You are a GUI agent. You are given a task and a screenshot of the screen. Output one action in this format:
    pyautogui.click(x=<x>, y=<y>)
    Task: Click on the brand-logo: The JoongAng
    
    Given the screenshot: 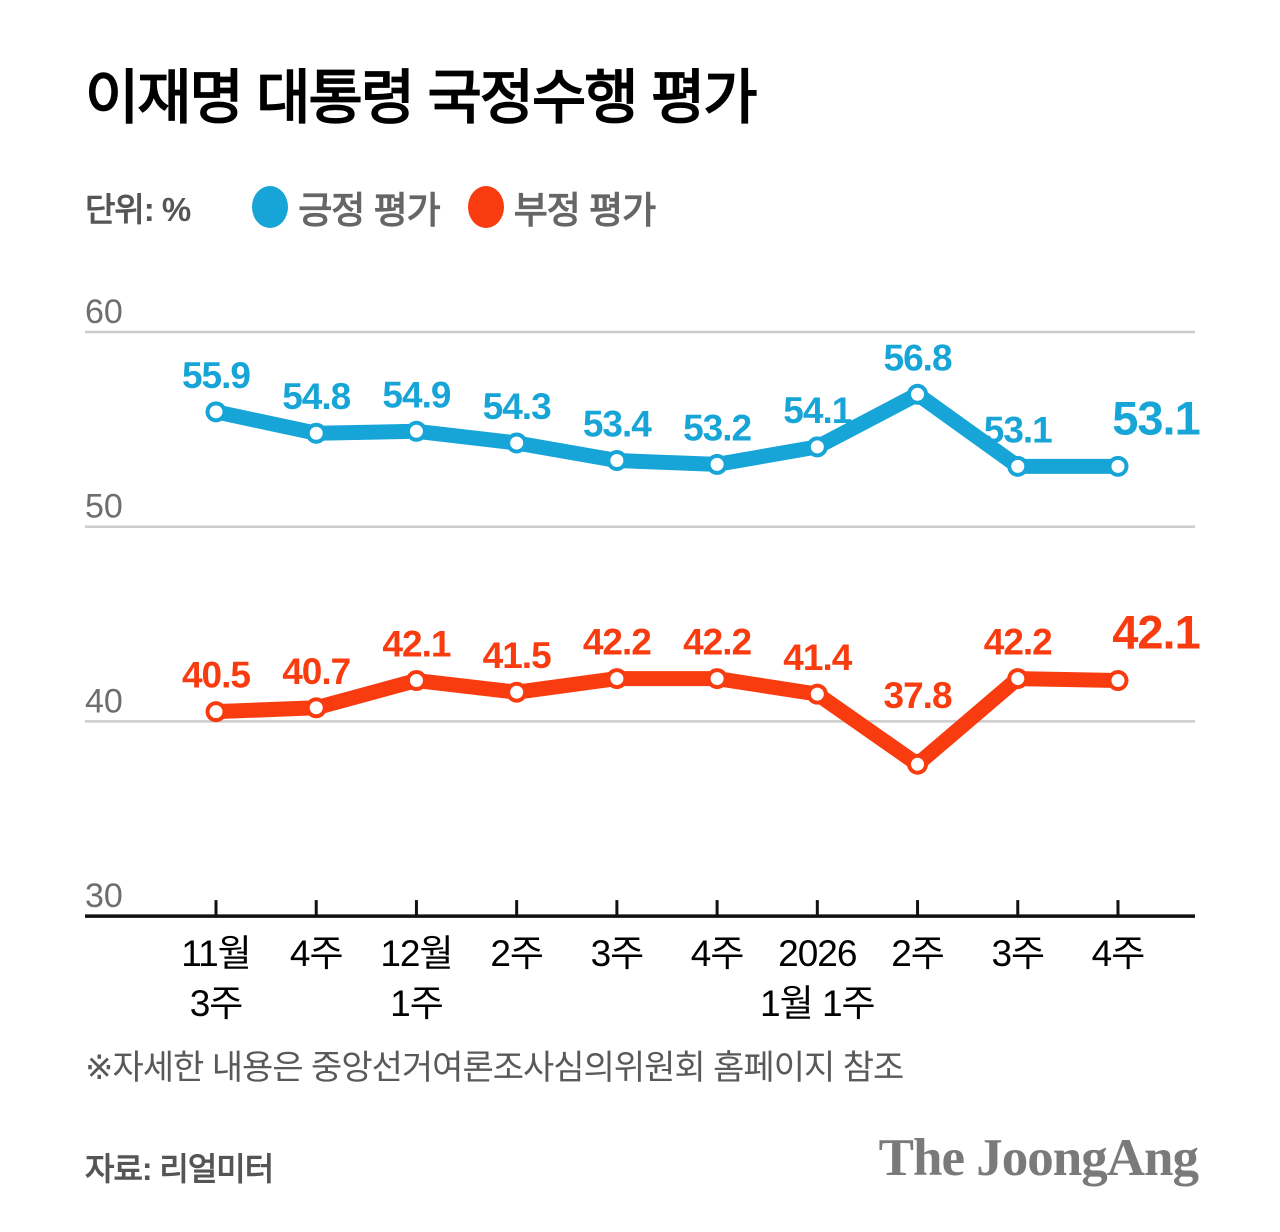 What is the action you would take?
    pyautogui.click(x=1038, y=1158)
    